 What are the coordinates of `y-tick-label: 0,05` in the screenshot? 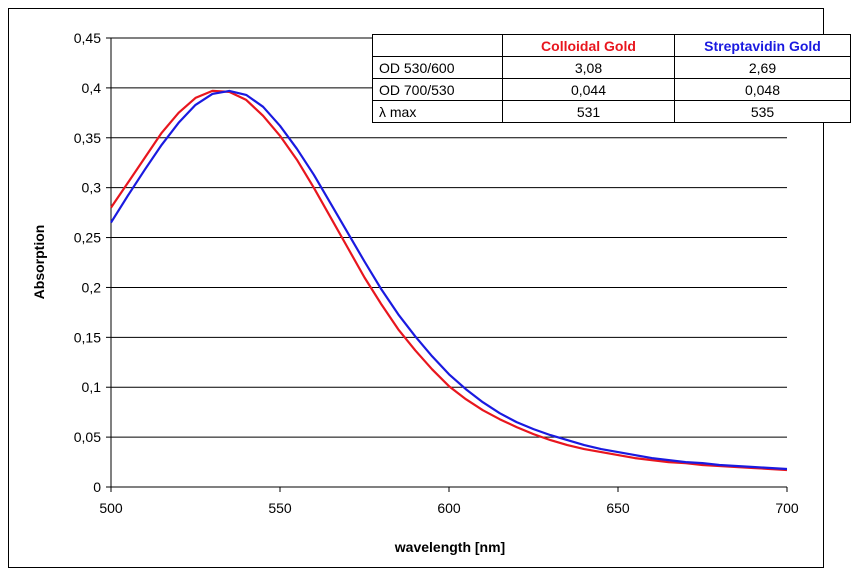 It's located at (87, 437).